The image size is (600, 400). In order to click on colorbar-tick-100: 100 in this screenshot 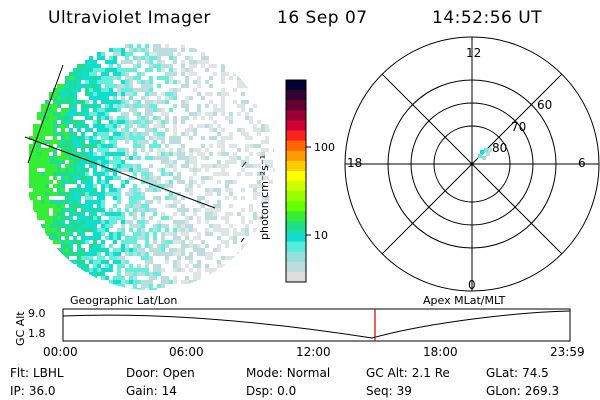, I will do `click(324, 147)`.